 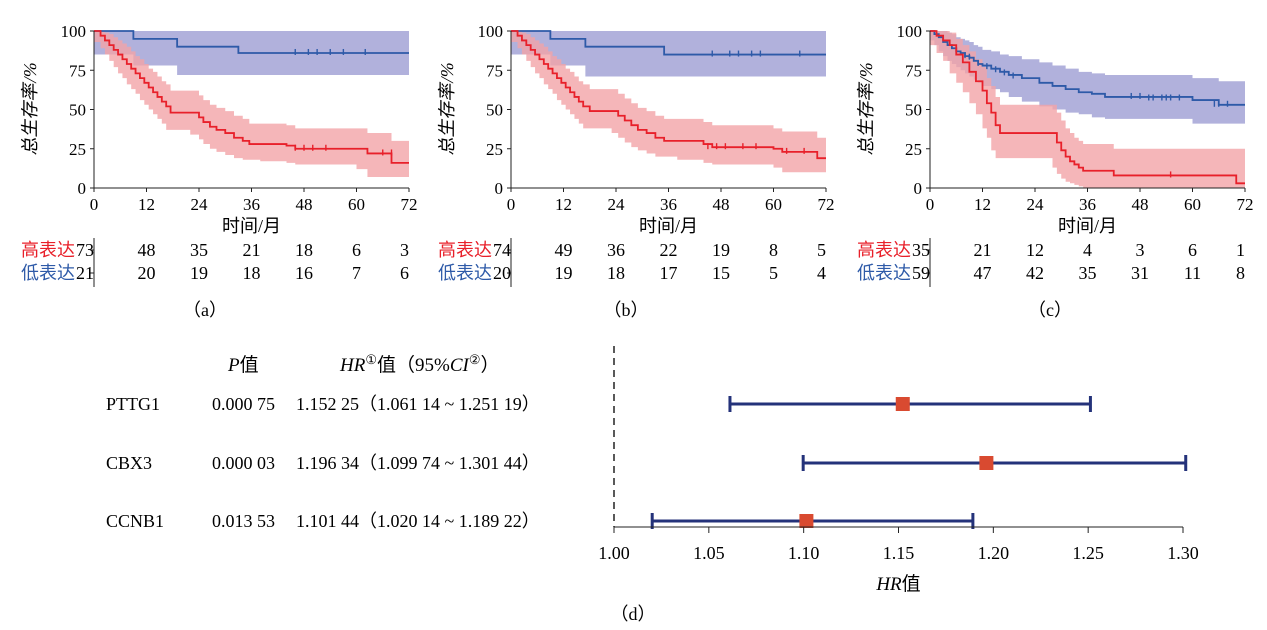 What do you see at coordinates (983, 273) in the screenshot?
I see `risk-table-value: 47` at bounding box center [983, 273].